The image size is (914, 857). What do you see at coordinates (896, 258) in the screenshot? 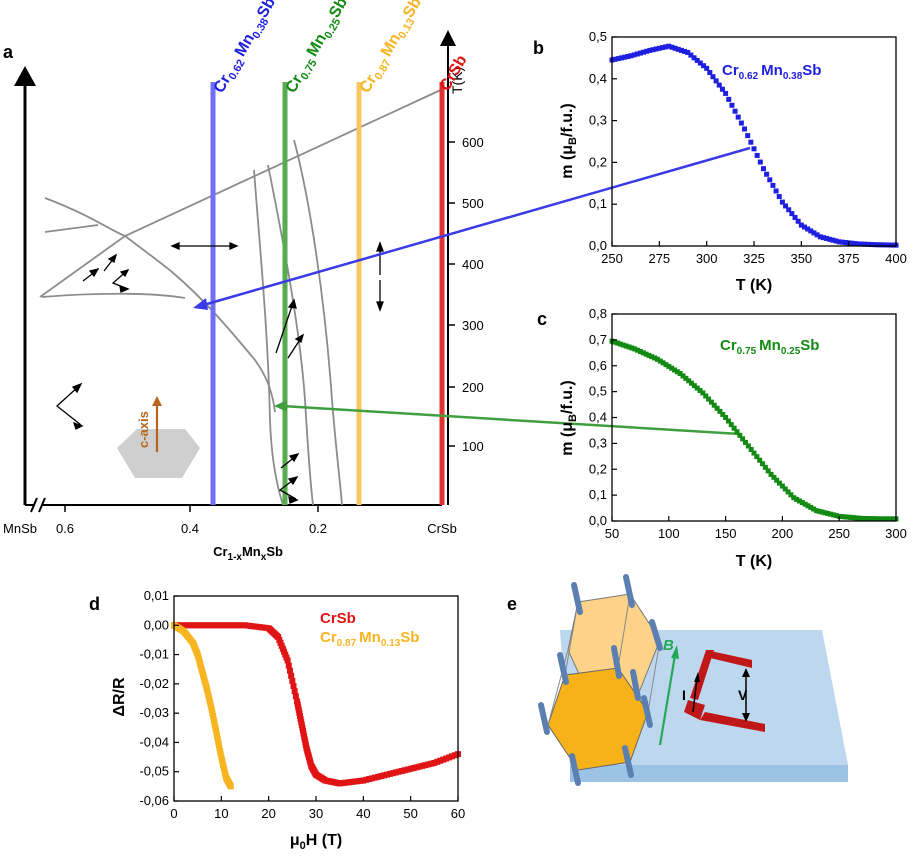
I see `x-tick-label: 400` at bounding box center [896, 258].